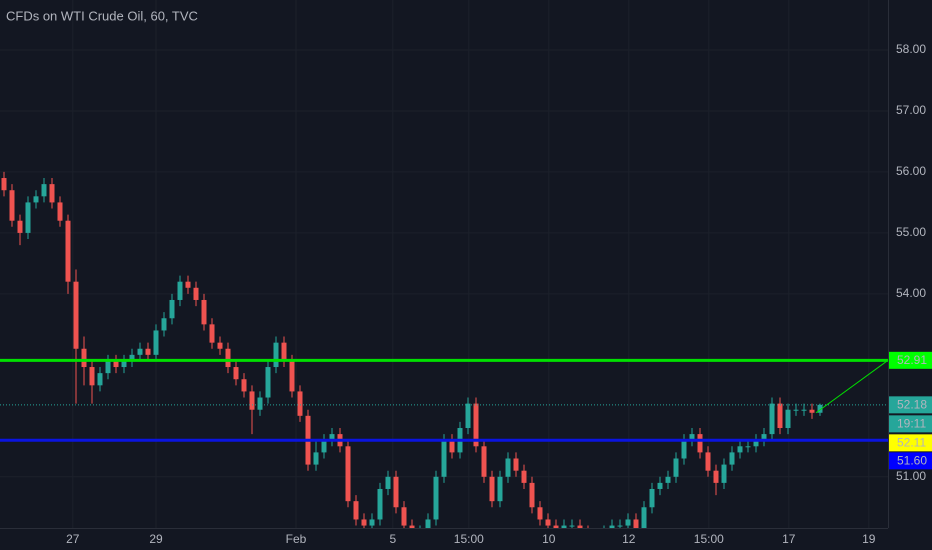 The height and width of the screenshot is (550, 932). Describe the element at coordinates (73, 539) in the screenshot. I see `x-tick-label: 27` at that location.